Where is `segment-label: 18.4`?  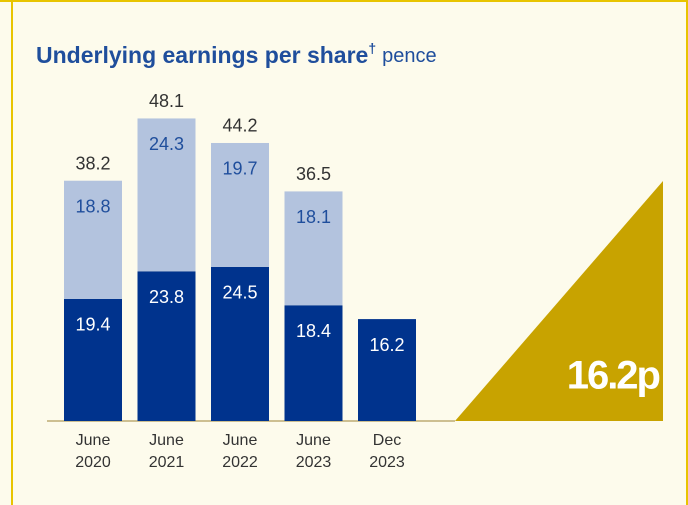 segment-label: 18.4 is located at coordinates (313, 331).